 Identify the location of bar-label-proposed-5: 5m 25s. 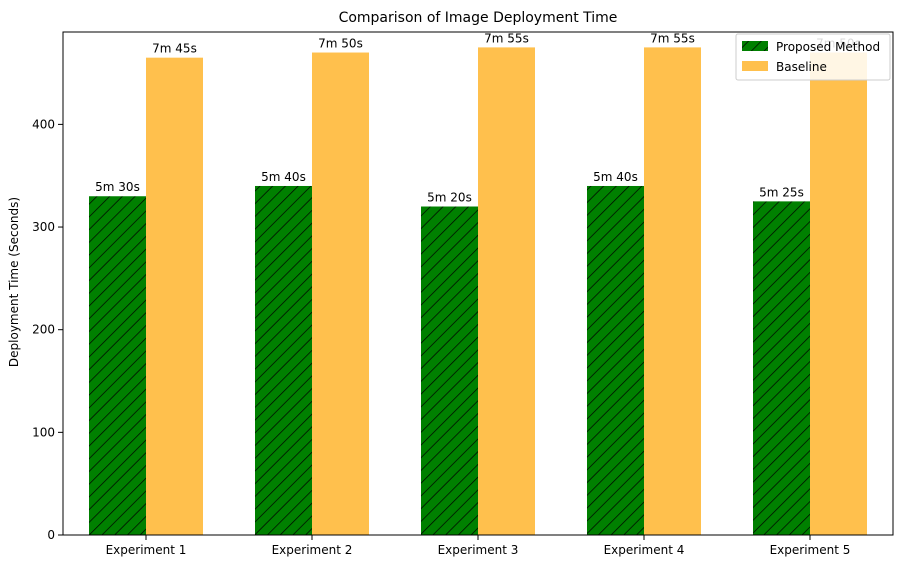
(781, 192).